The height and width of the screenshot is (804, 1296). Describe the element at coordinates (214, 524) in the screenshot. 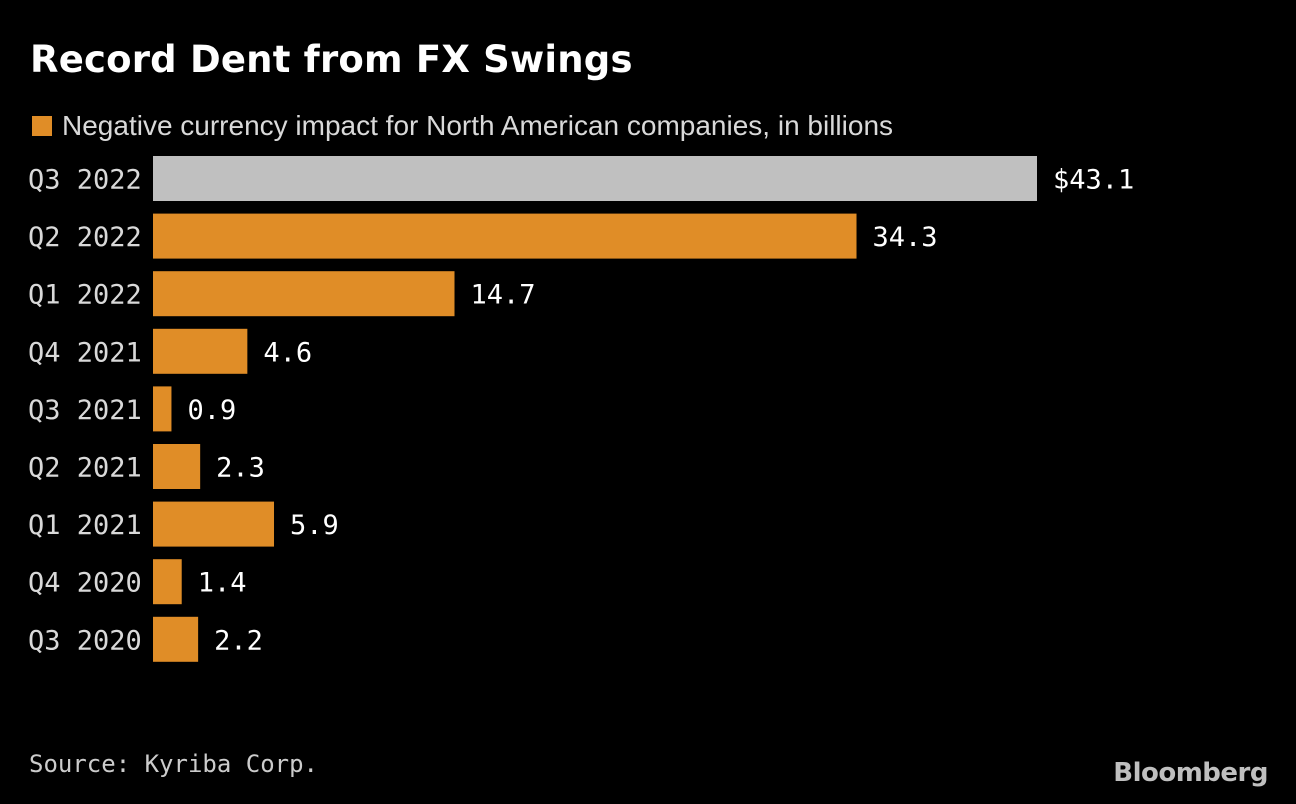

I see `bar-q1-2021` at that location.